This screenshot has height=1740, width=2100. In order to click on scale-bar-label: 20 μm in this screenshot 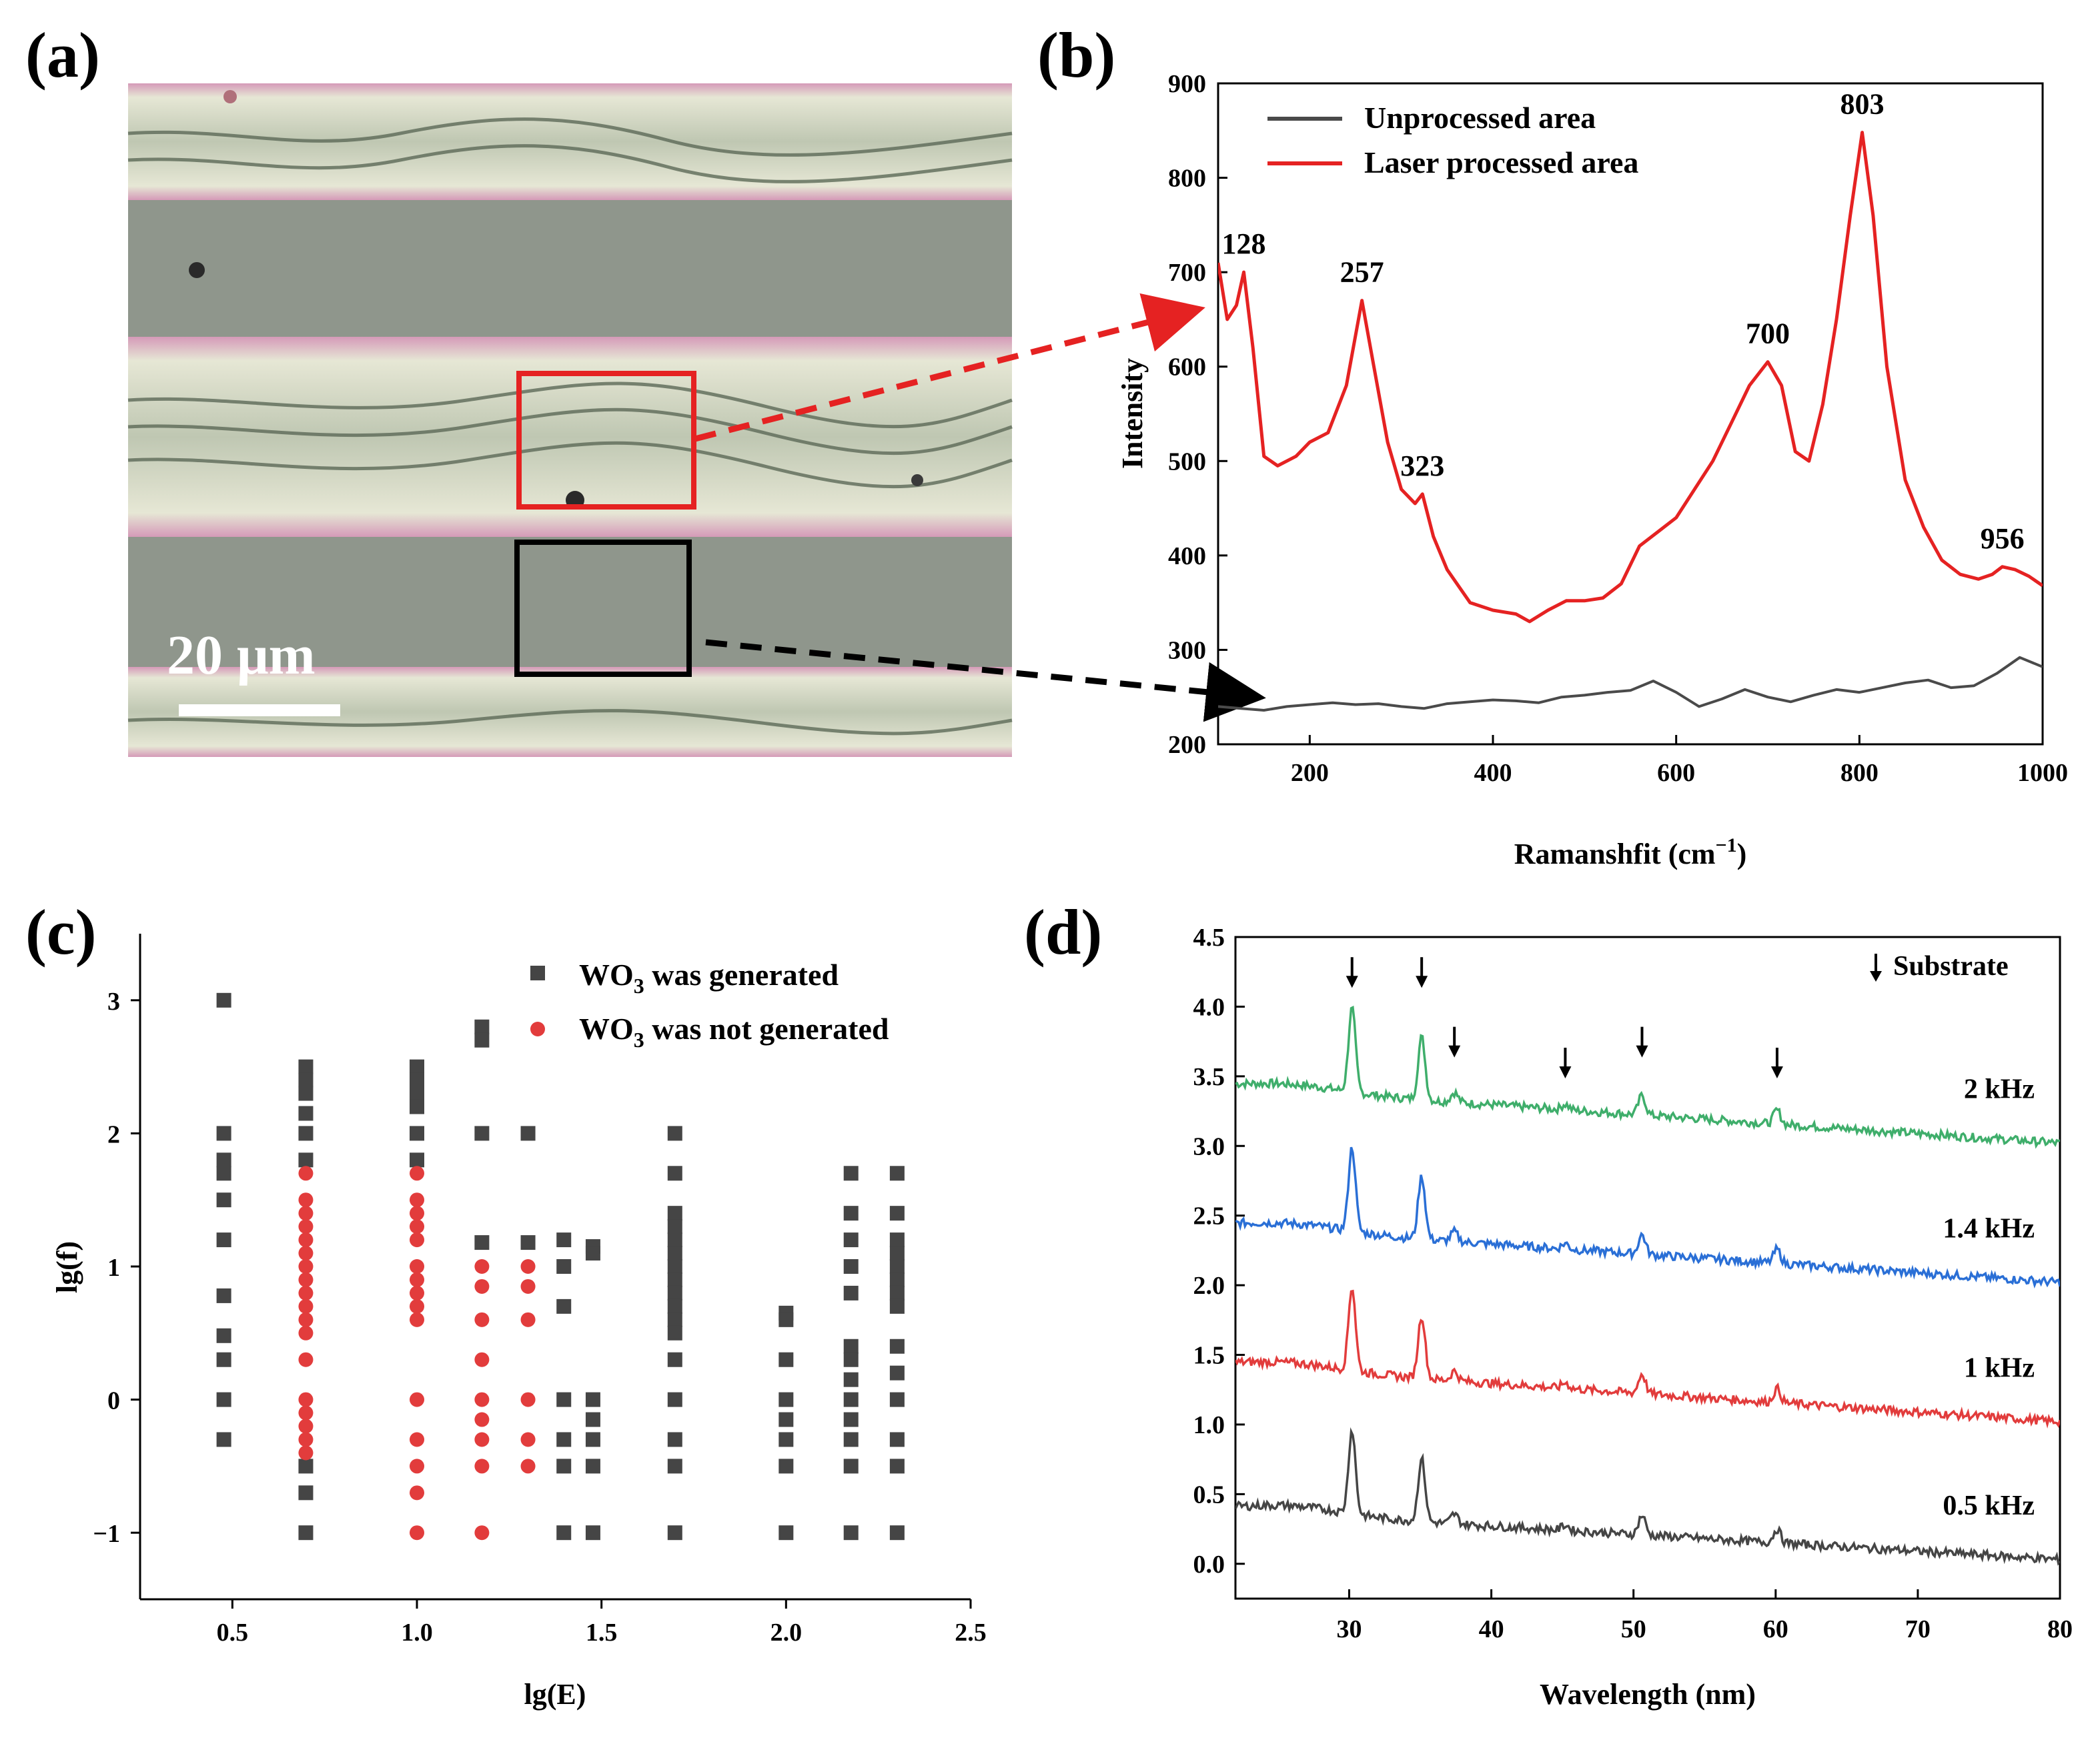, I will do `click(241, 655)`.